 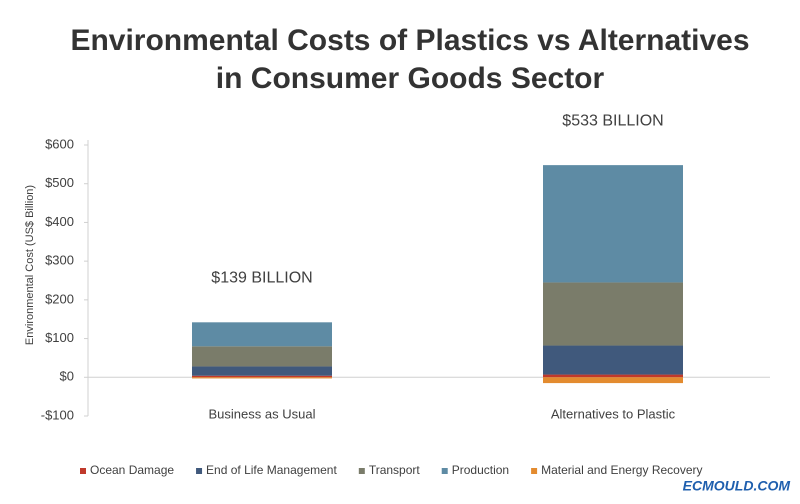 What do you see at coordinates (612, 120) in the screenshot?
I see `annotation: $533 BILLION` at bounding box center [612, 120].